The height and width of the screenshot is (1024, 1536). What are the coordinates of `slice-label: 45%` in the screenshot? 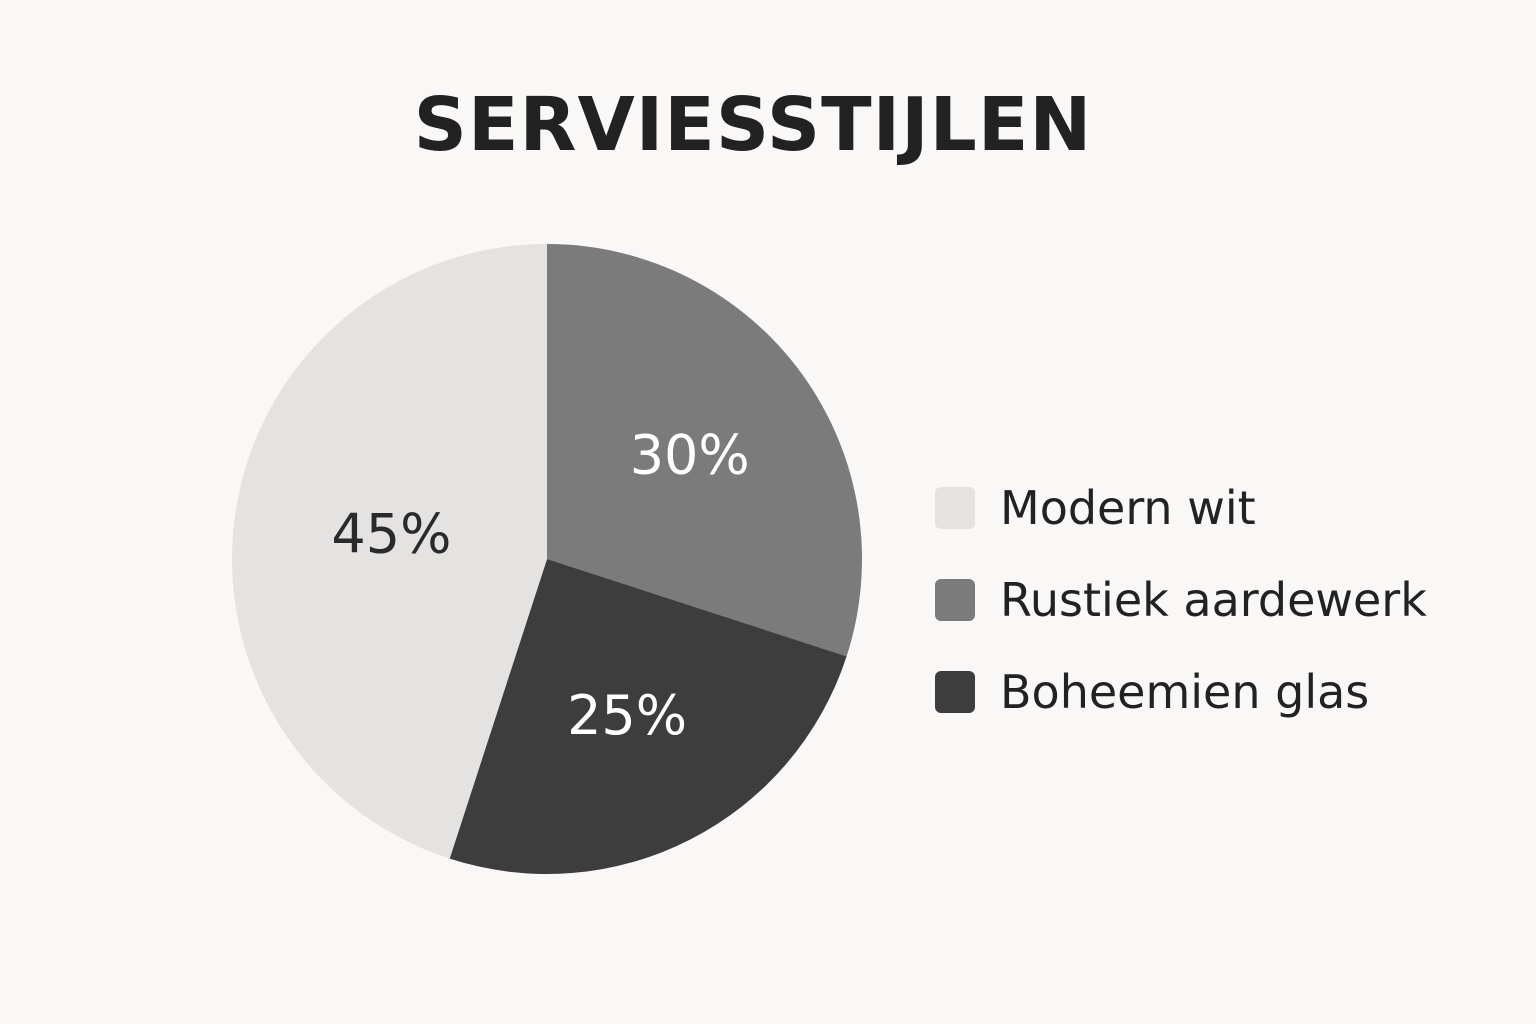 It's located at (391, 533).